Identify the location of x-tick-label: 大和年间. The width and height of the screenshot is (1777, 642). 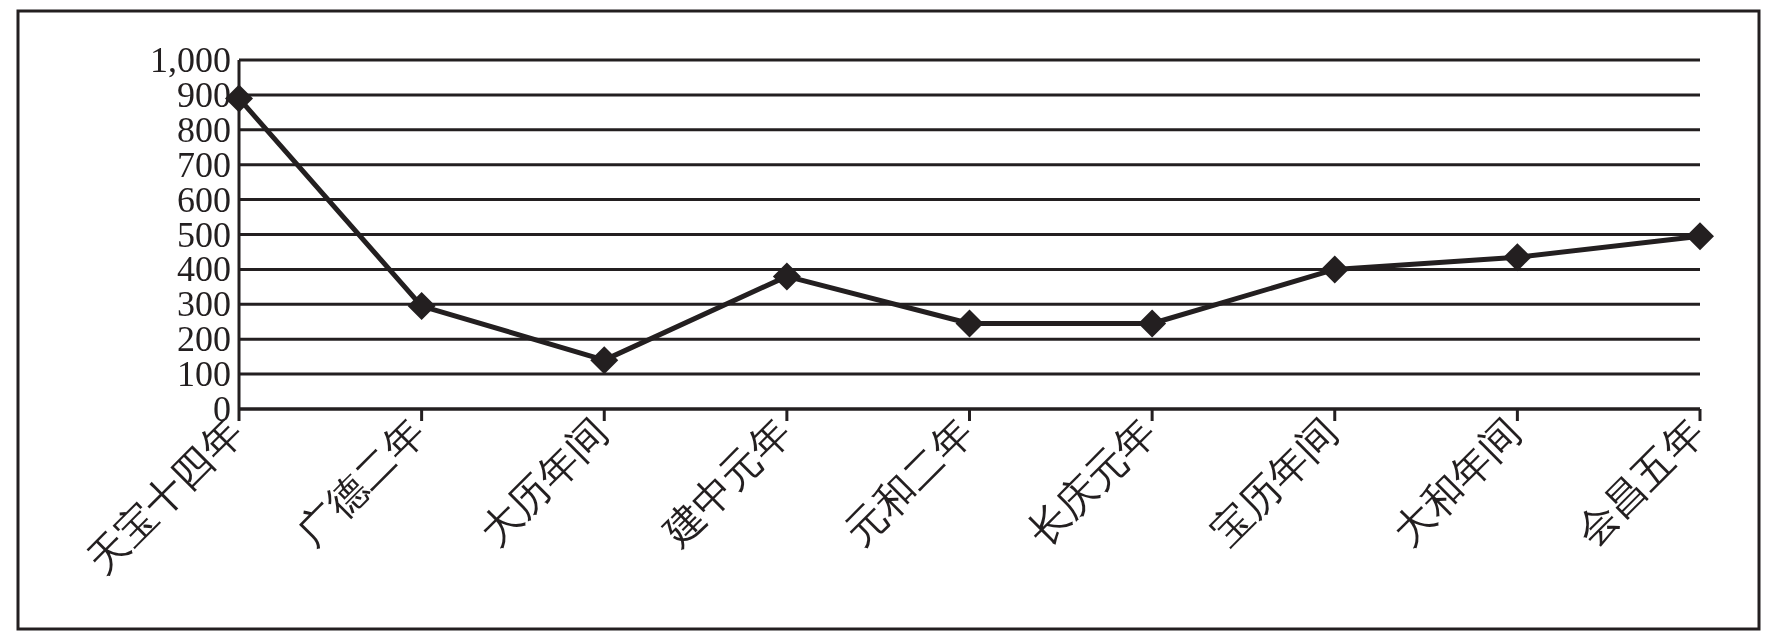
(1457, 482).